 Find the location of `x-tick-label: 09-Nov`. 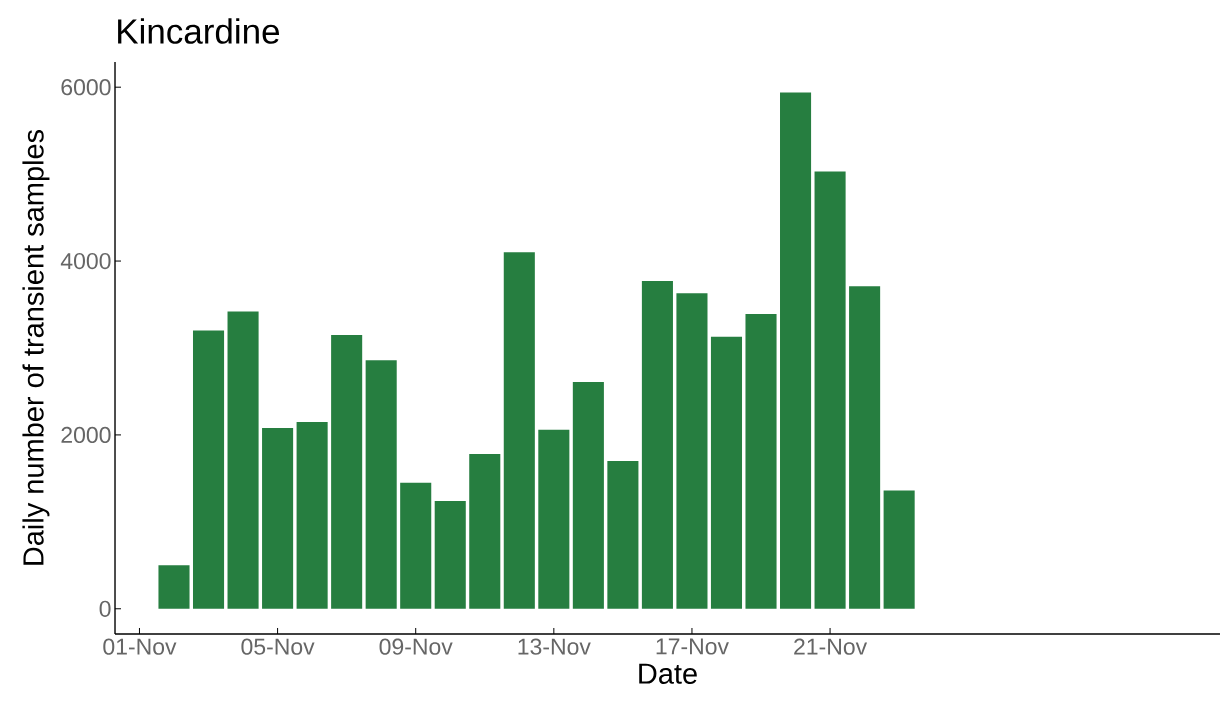

x-tick-label: 09-Nov is located at coordinates (416, 646).